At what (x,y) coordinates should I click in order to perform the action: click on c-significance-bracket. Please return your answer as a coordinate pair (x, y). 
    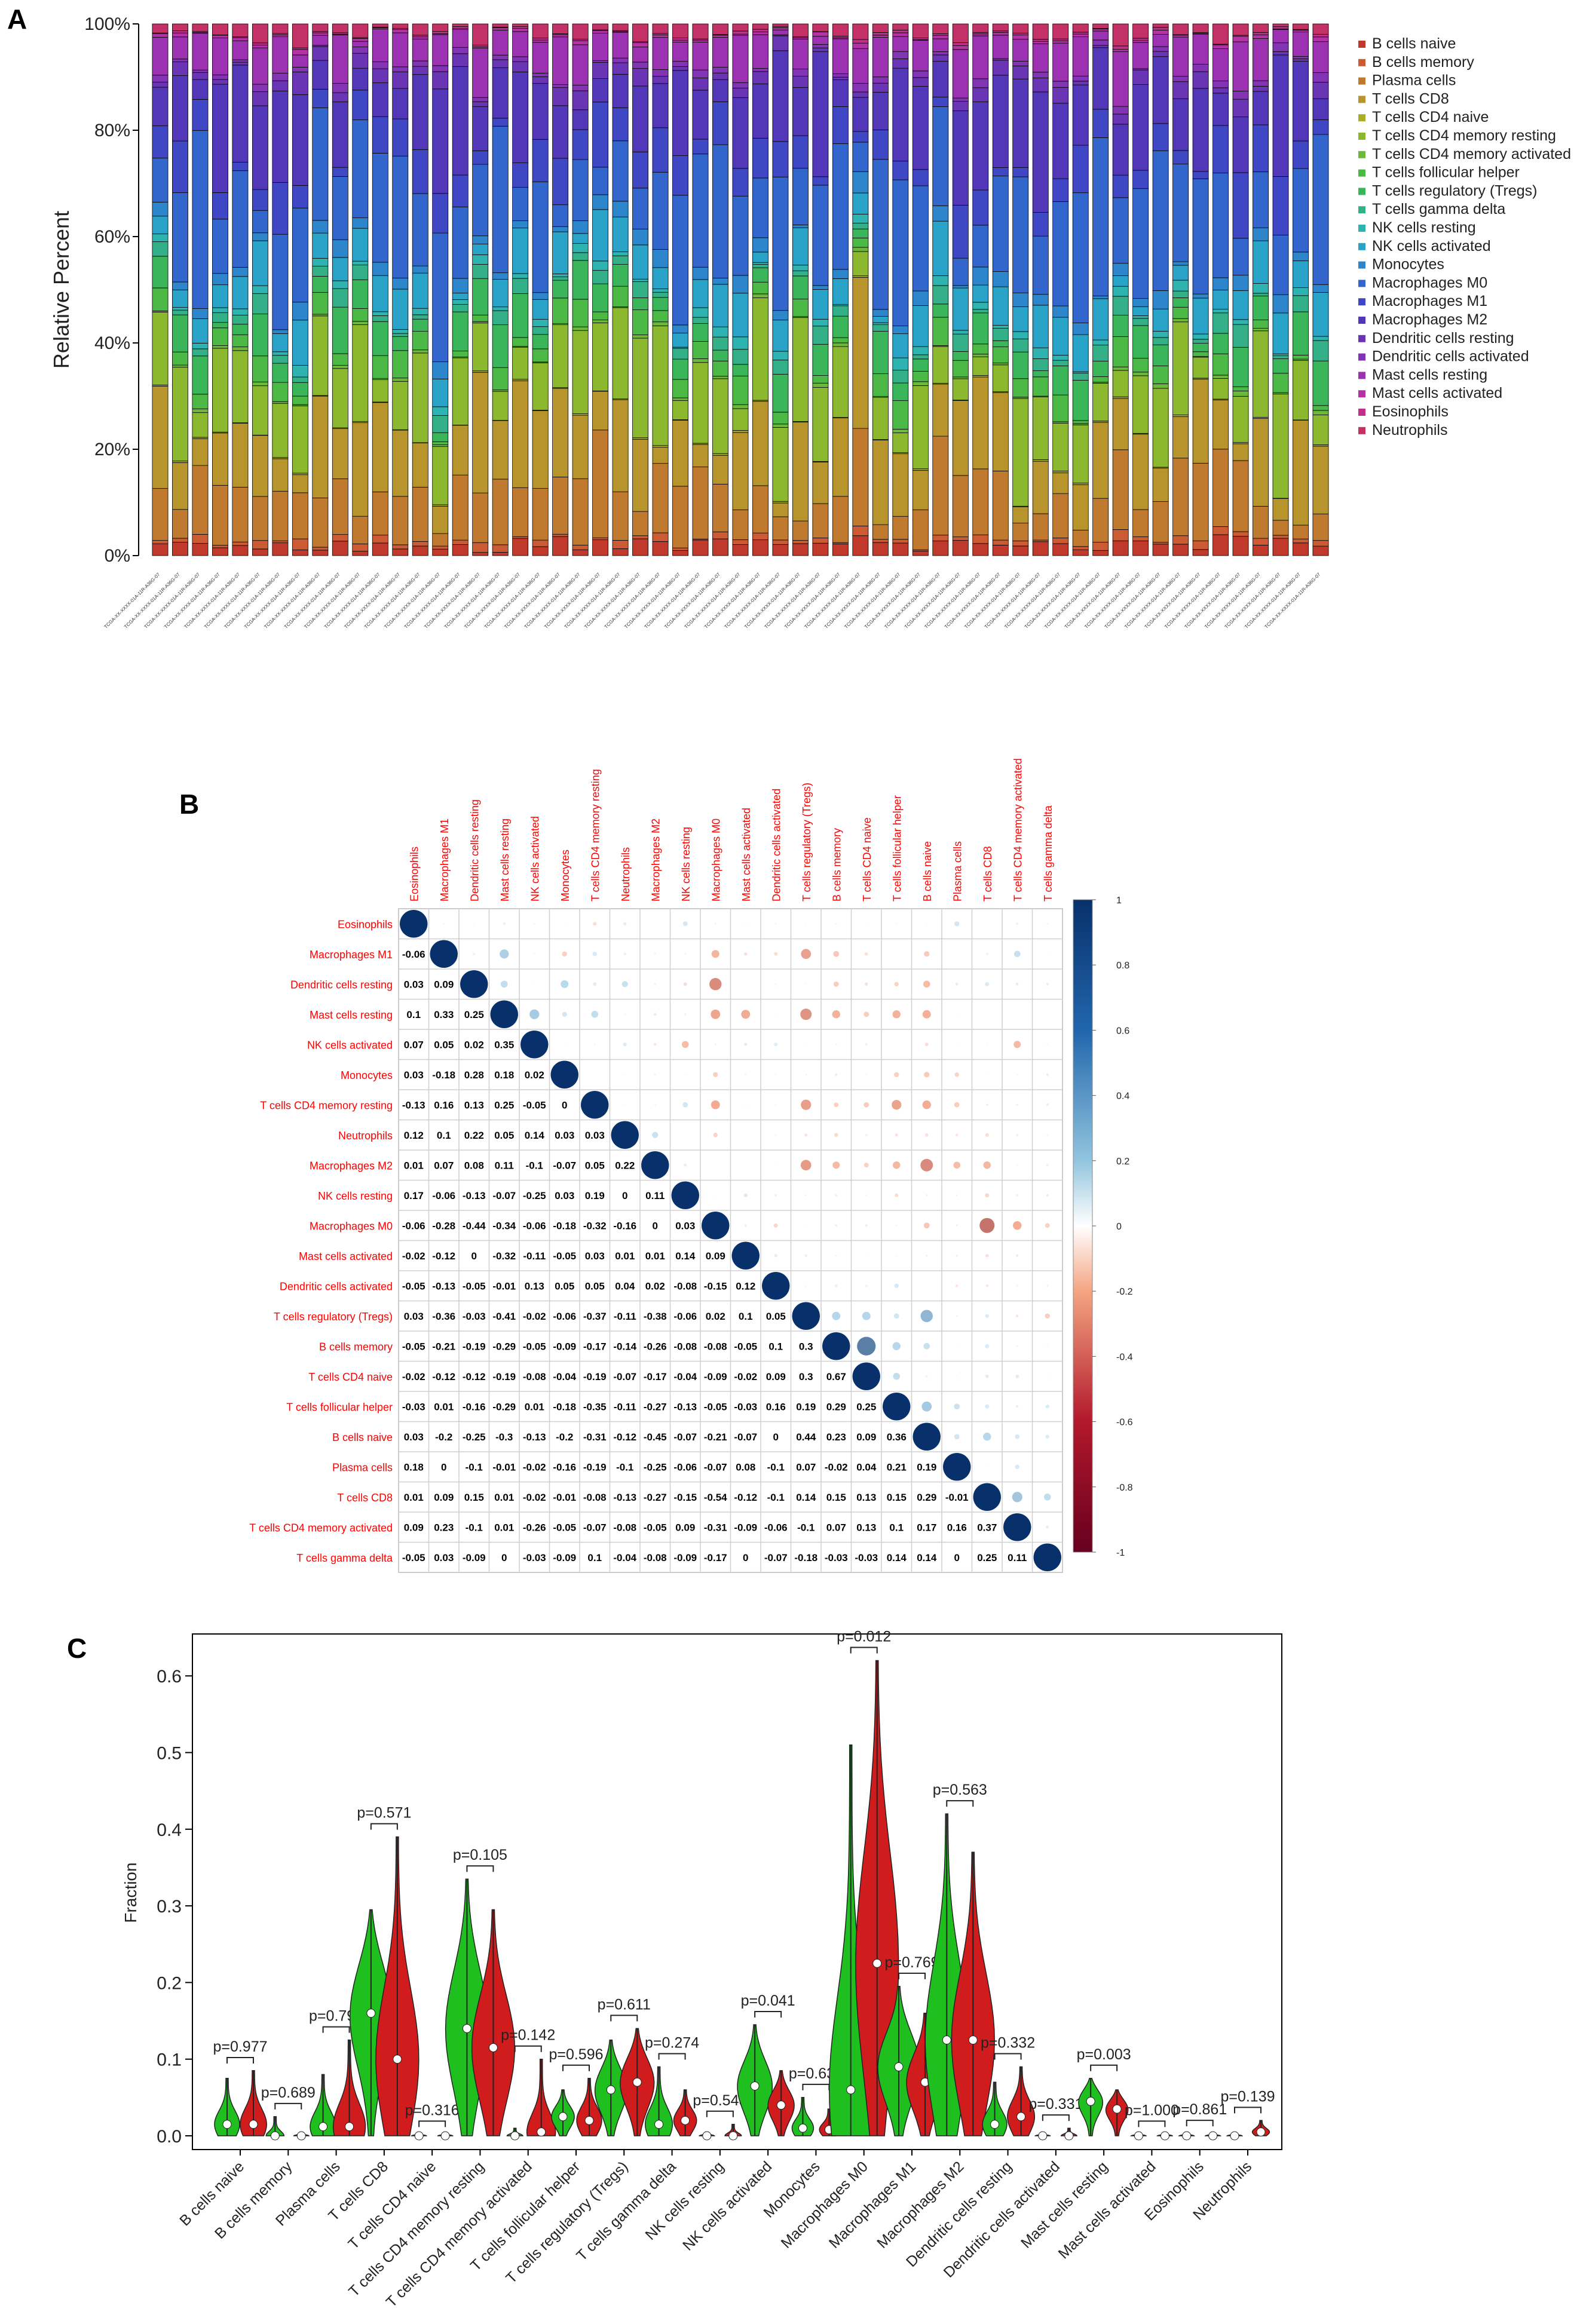
    Looking at the image, I should click on (528, 2048).